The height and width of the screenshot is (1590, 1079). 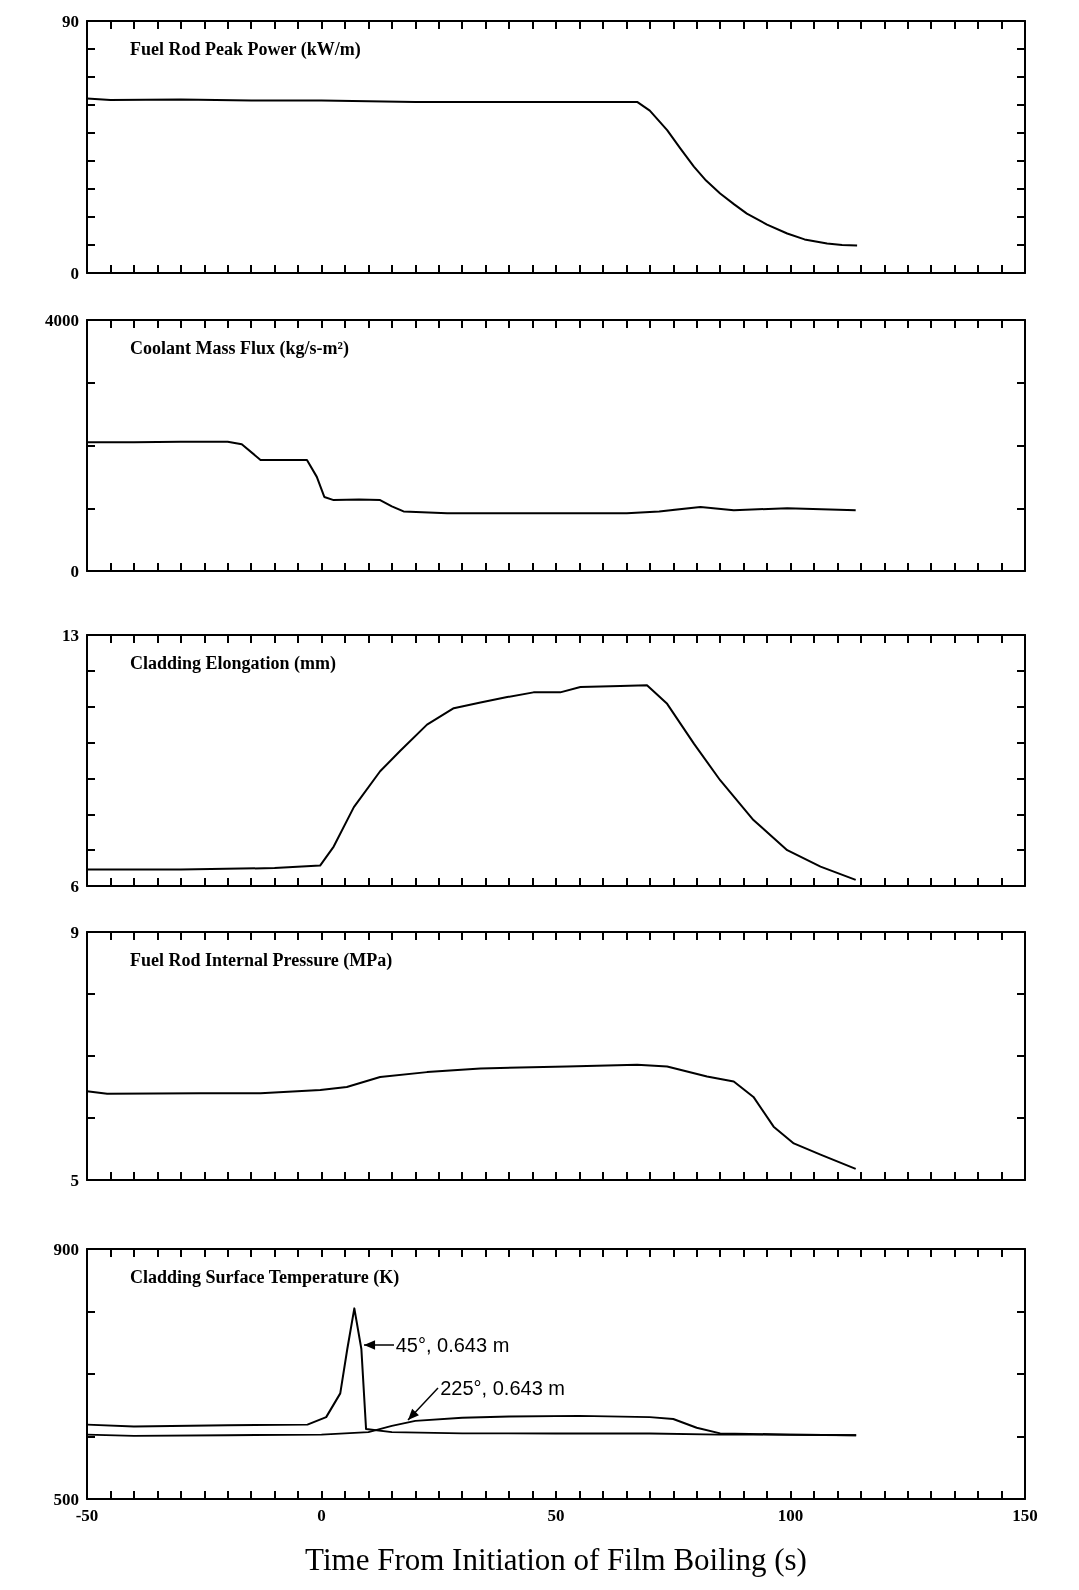 What do you see at coordinates (239, 348) in the screenshot?
I see `text: Coolant Mass Flux (kg/s-m²)` at bounding box center [239, 348].